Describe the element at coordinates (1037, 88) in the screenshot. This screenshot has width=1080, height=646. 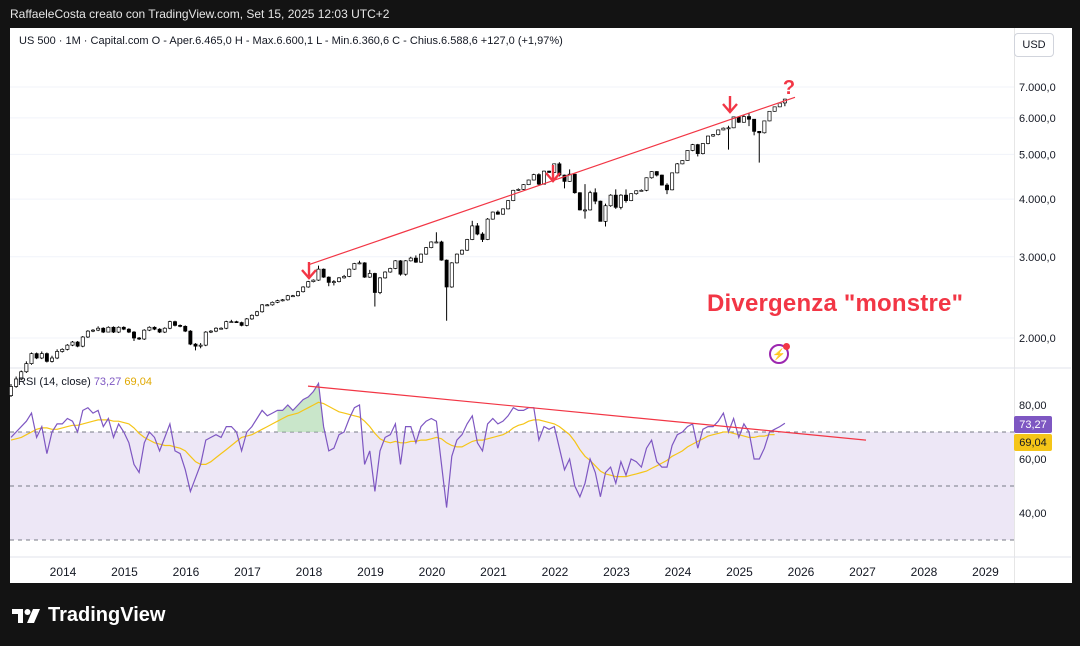
I see `price-tick-label: 7.000,0` at that location.